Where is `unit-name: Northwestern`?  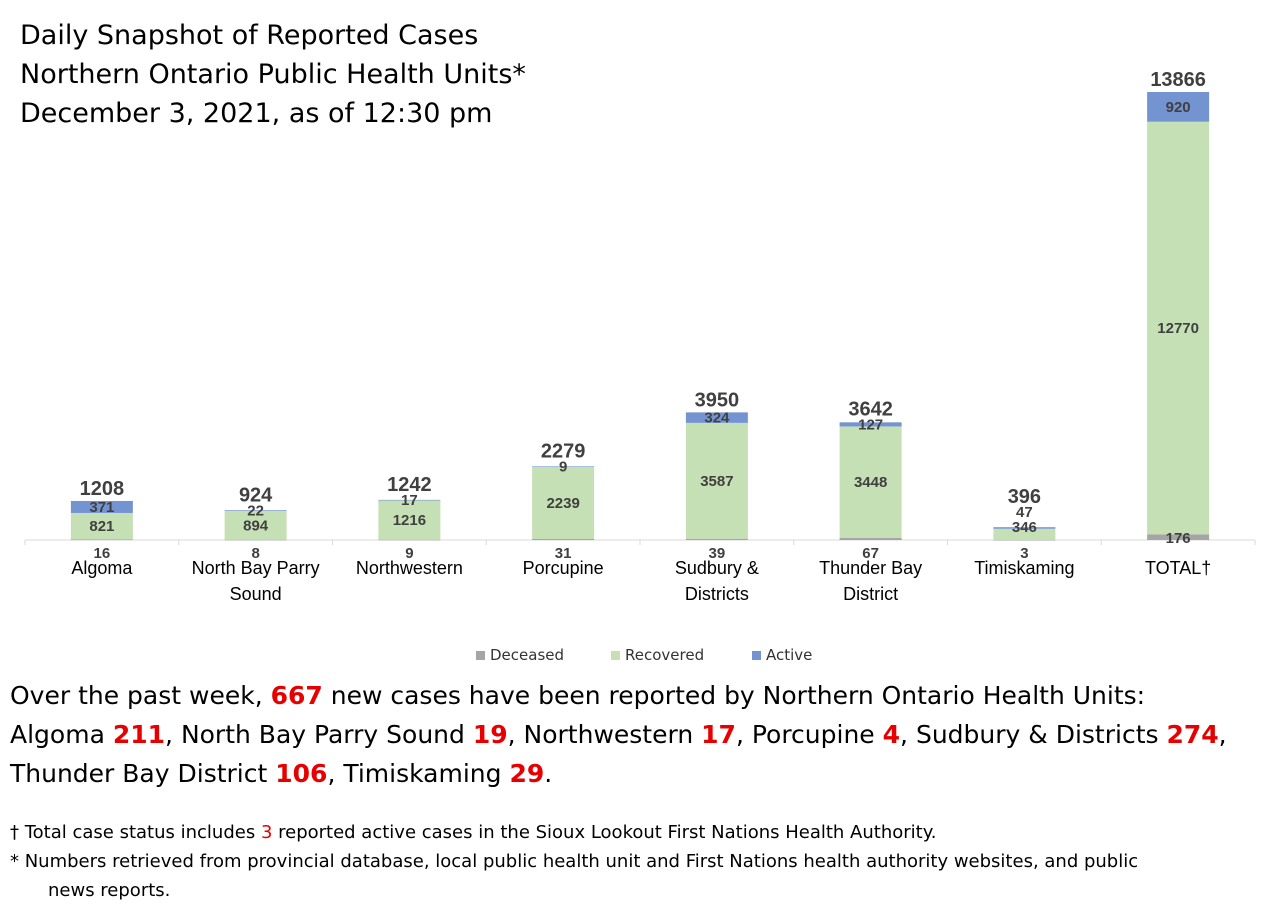
unit-name: Northwestern is located at coordinates (608, 734).